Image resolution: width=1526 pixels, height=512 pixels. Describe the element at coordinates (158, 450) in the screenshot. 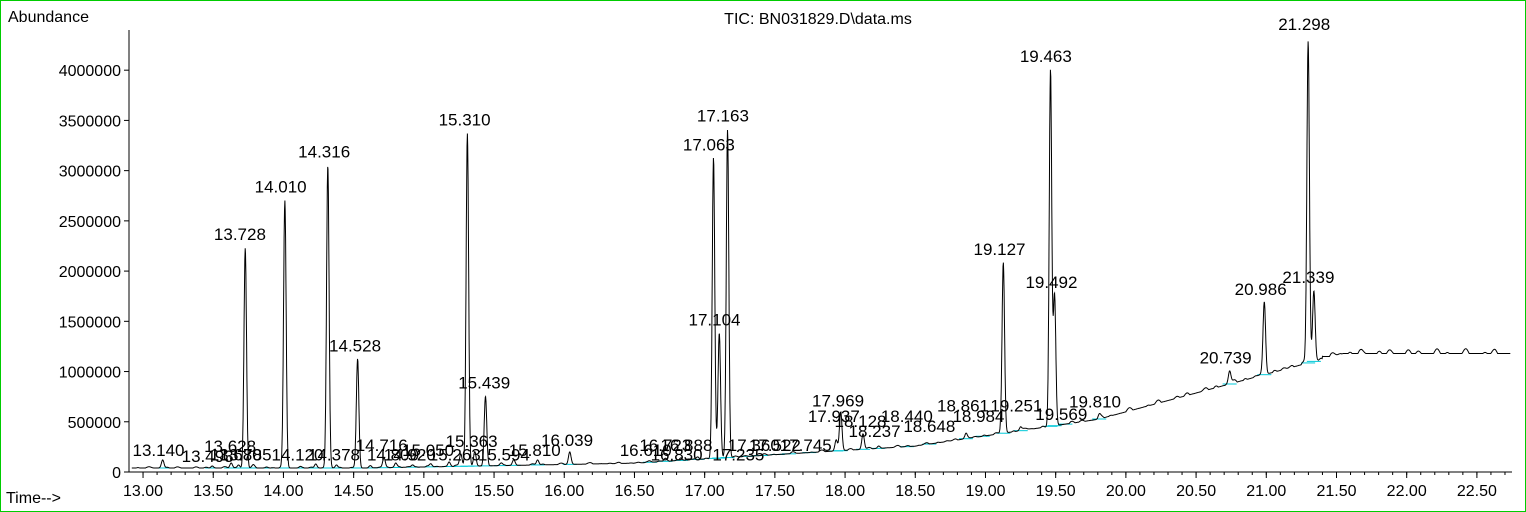

I see `peak-label: 13.140` at that location.